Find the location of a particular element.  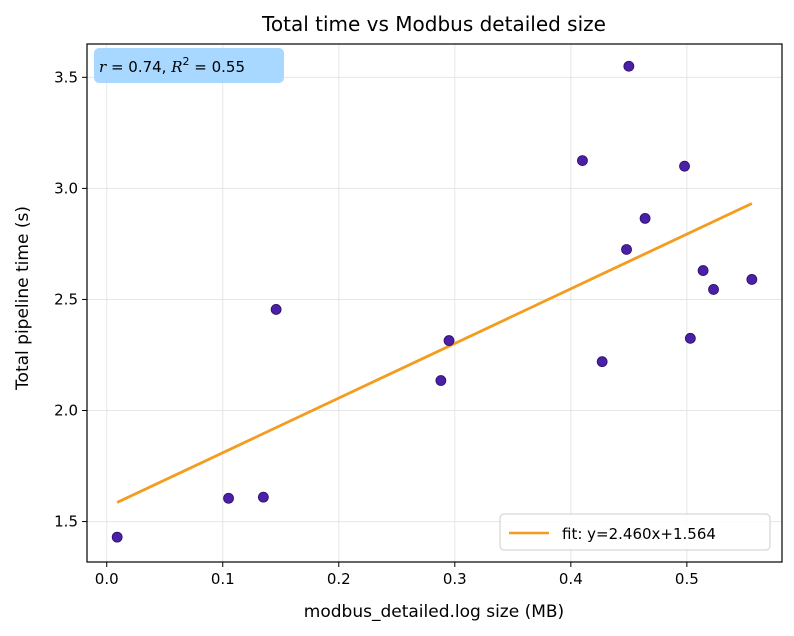

chart-title: Total time vs Modbus detailed size is located at coordinates (433, 24).